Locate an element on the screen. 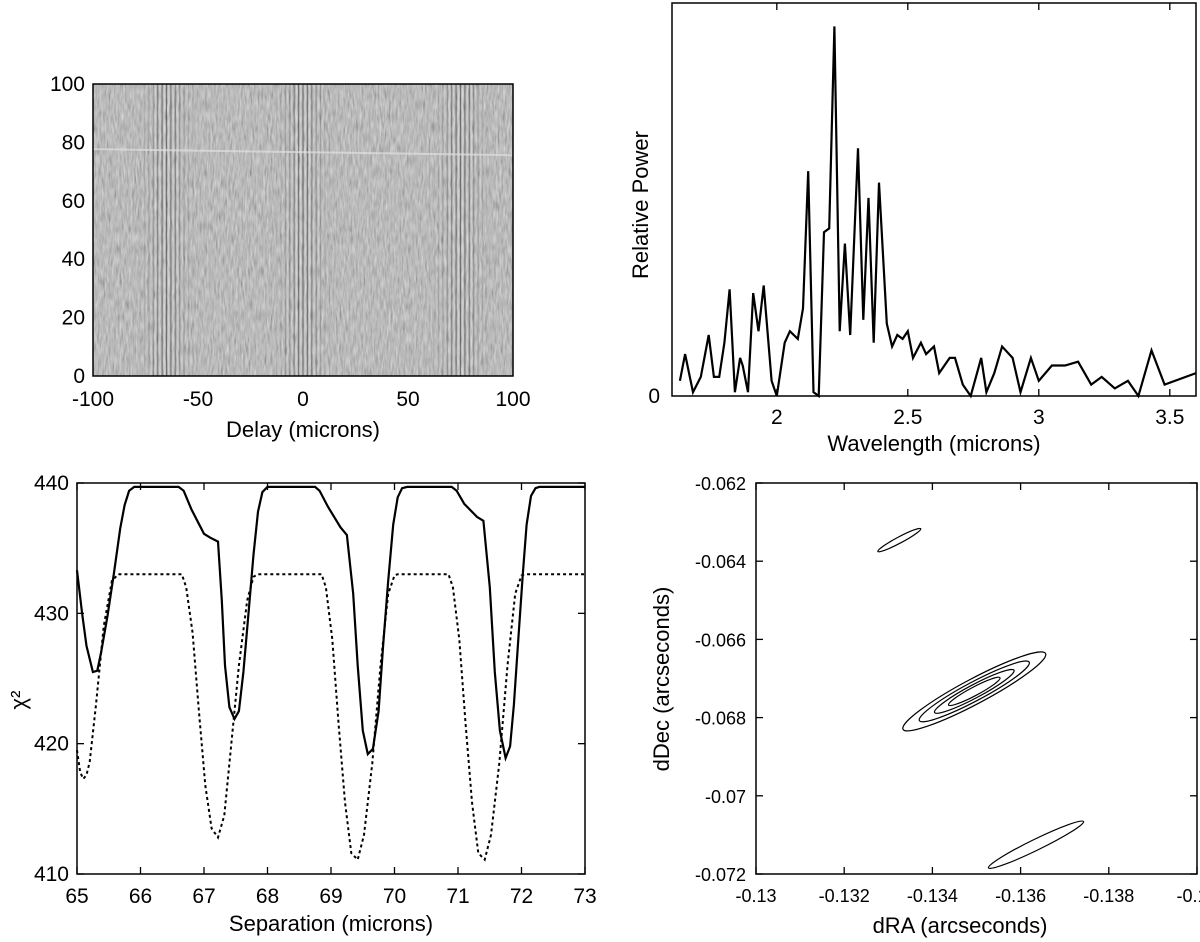  x-tick-label: -0.132 is located at coordinates (844, 896).